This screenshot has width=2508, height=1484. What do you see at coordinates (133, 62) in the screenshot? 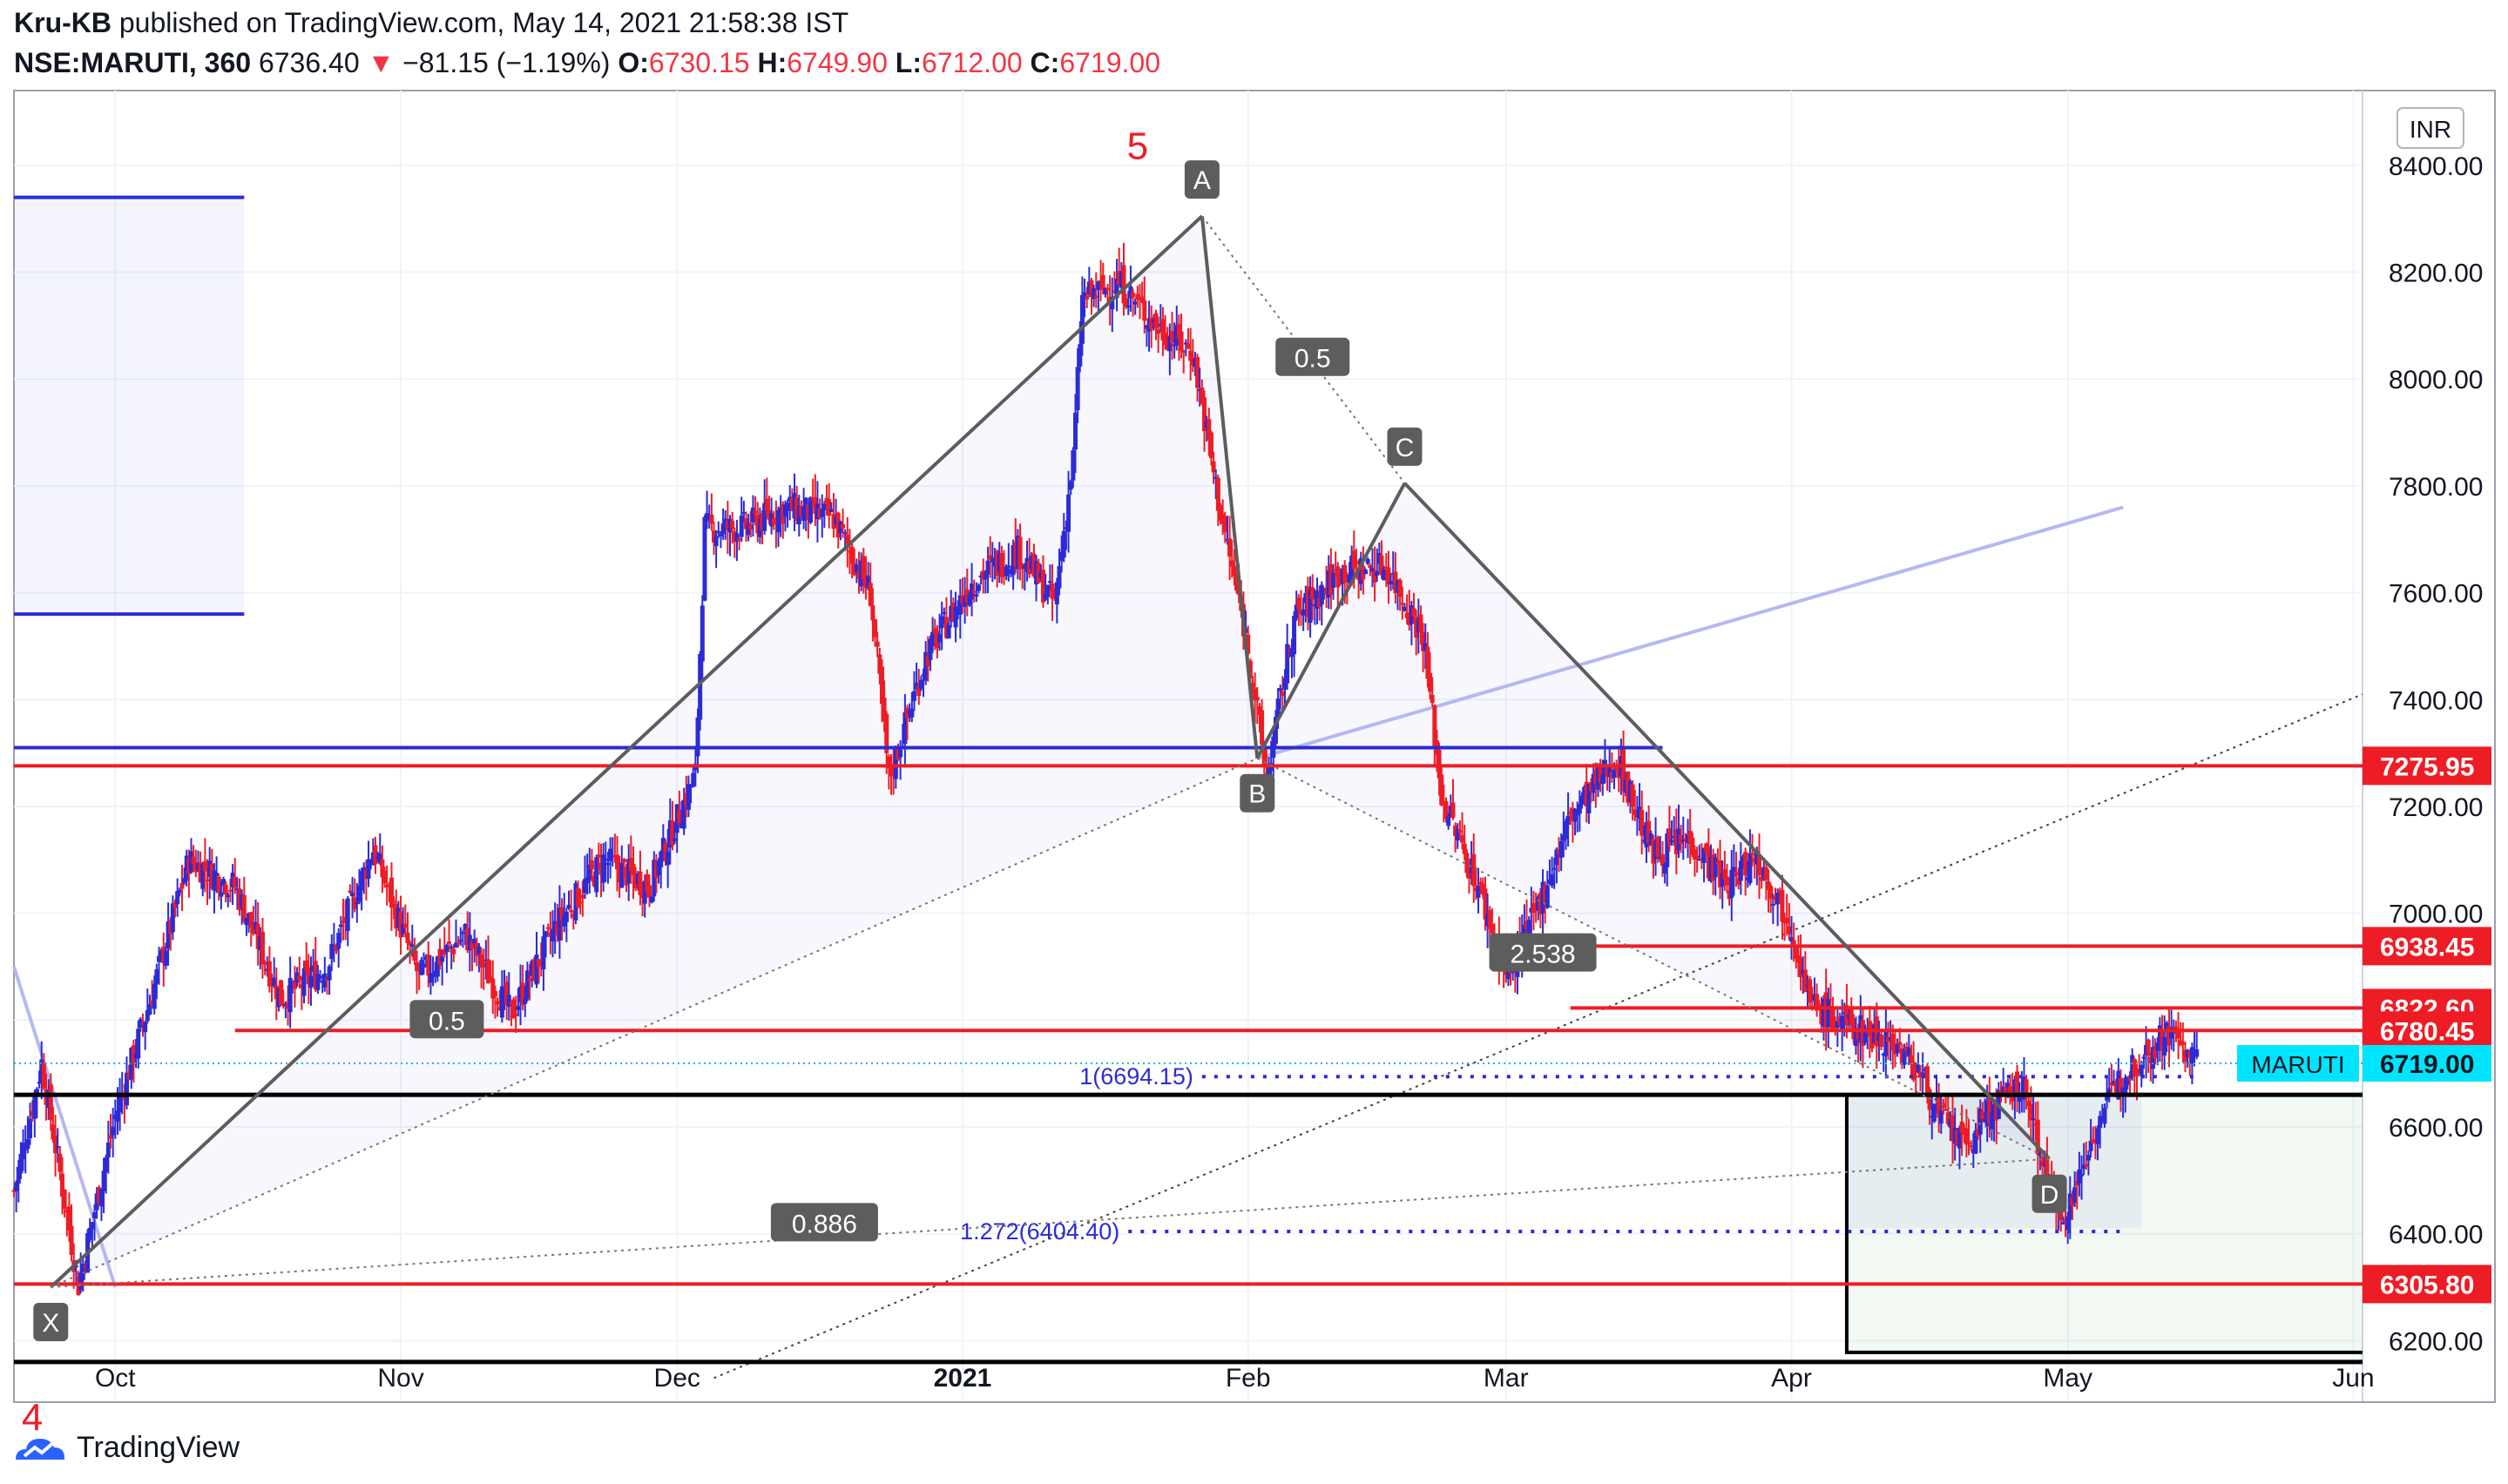
I see `symbol-name: NSE:MARUTI, 360` at bounding box center [133, 62].